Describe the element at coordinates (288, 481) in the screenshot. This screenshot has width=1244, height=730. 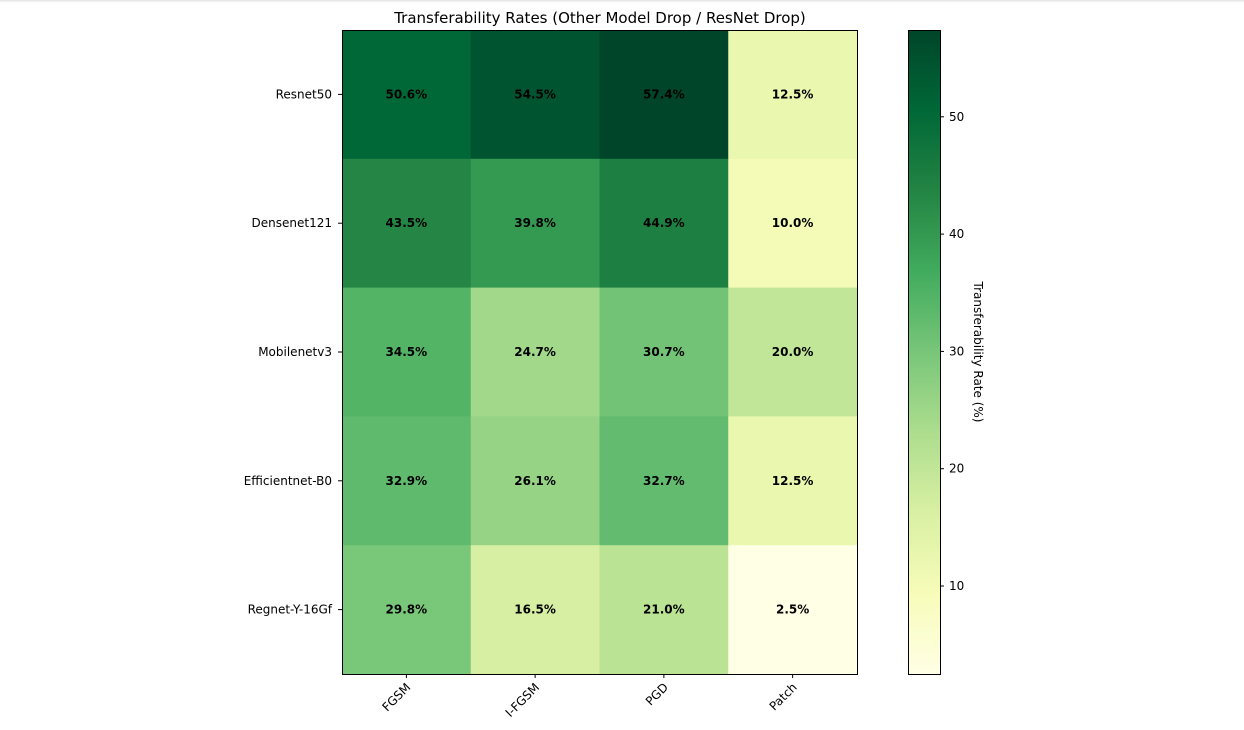
I see `y-tick-label: Efficientnet-B0` at that location.